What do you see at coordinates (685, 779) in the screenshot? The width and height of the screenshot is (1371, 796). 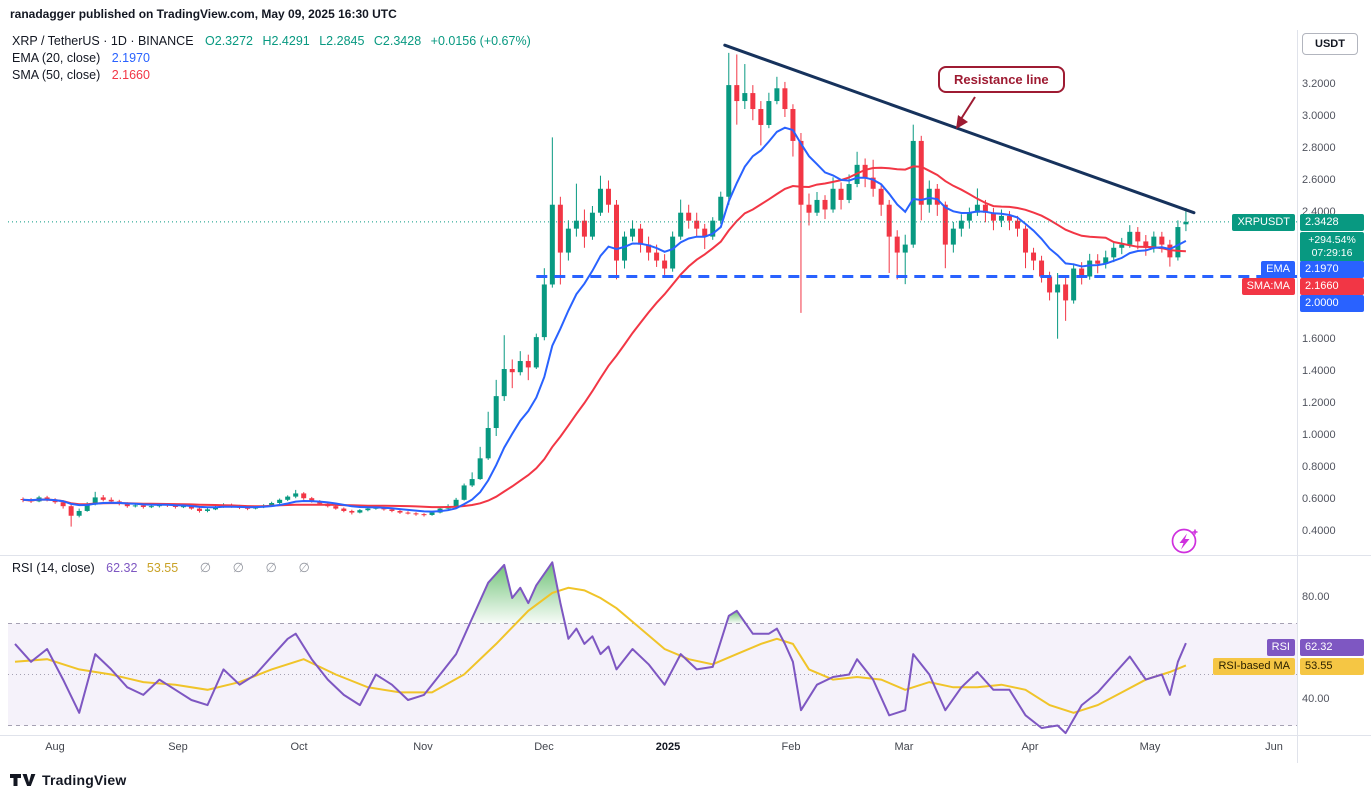 I see `footer-bar: TradingView` at bounding box center [685, 779].